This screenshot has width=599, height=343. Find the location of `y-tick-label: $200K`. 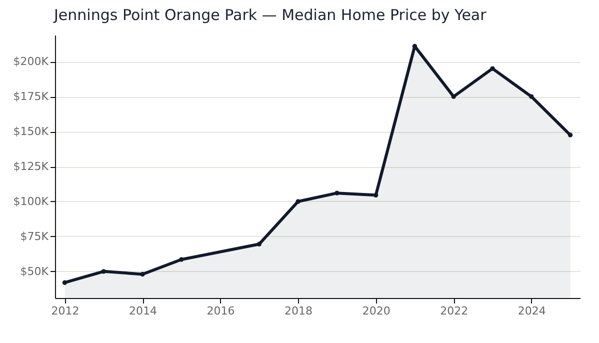

y-tick-label: $200K is located at coordinates (31, 61).